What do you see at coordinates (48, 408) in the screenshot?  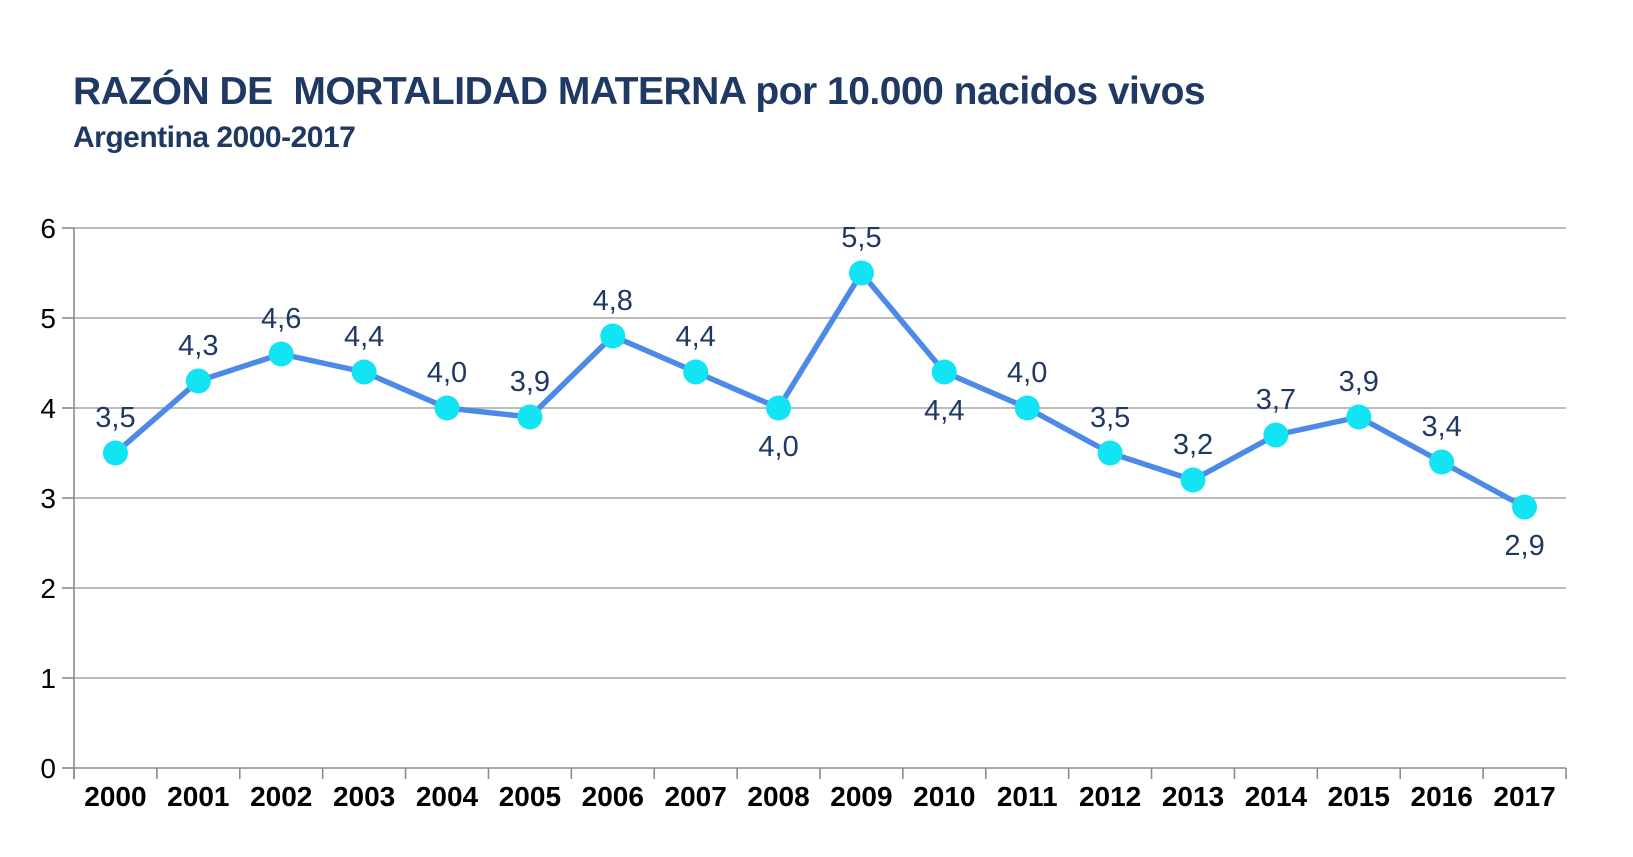 I see `y-tick-label-4: 4` at bounding box center [48, 408].